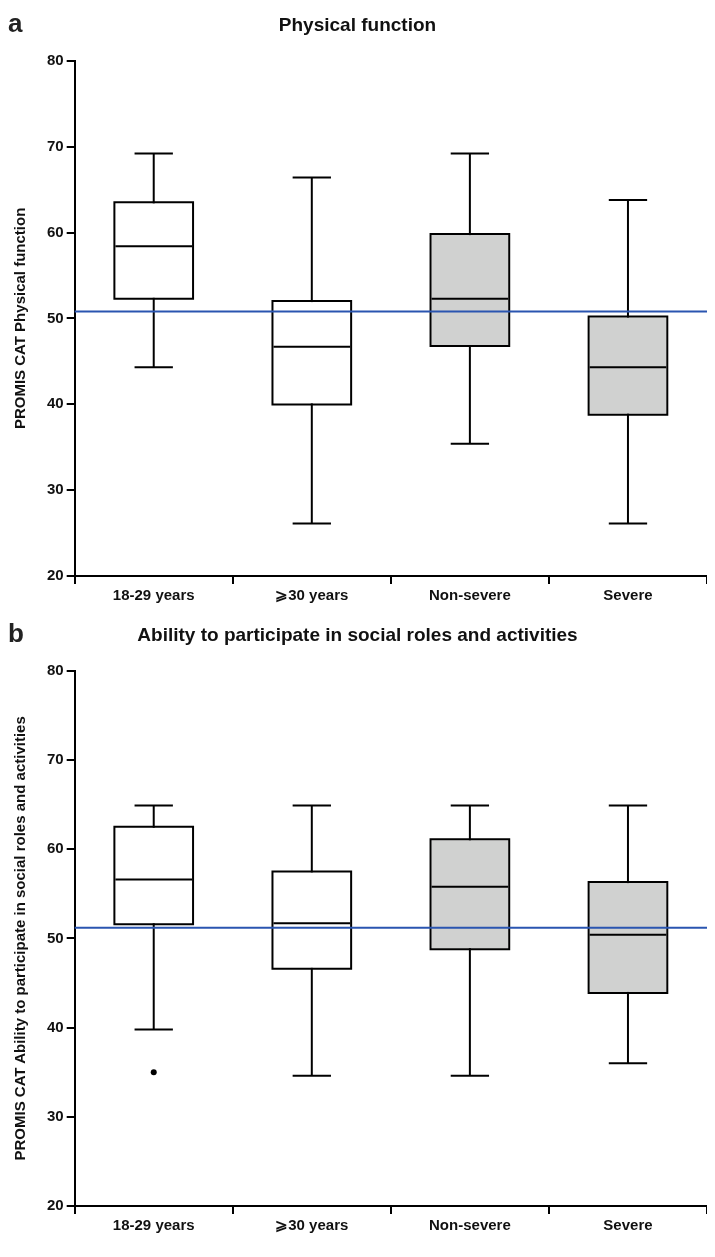 Image resolution: width=715 pixels, height=1257 pixels. Describe the element at coordinates (16, 633) in the screenshot. I see `text: b` at that location.